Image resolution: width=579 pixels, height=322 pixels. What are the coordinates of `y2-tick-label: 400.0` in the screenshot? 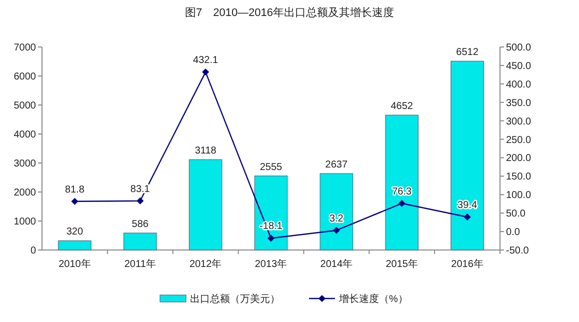 It's located at (519, 84).